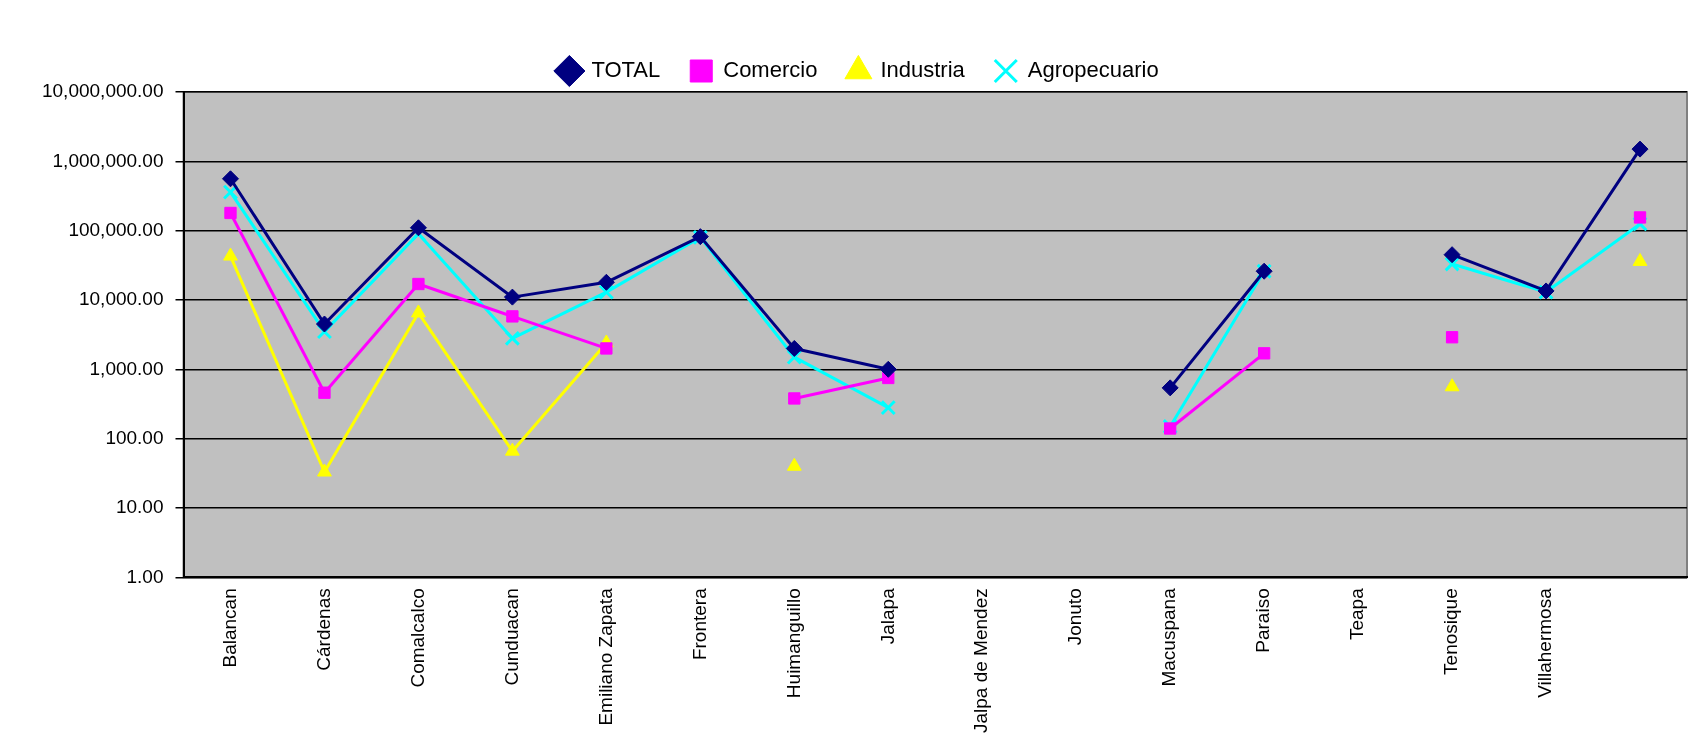 The width and height of the screenshot is (1699, 746). I want to click on y-tick-label: 1,000,000.00, so click(108, 160).